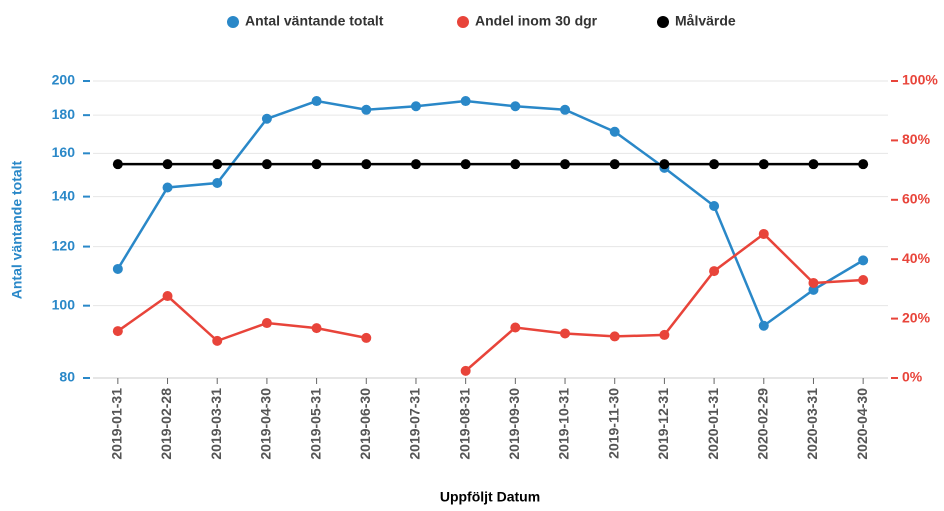  Describe the element at coordinates (564, 424) in the screenshot. I see `x-tick-label: 2019-10-31` at that location.